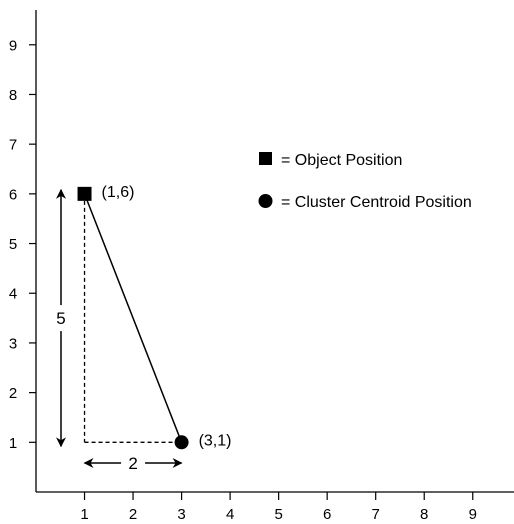 The width and height of the screenshot is (514, 524). I want to click on y-axis-ticks: 1 2 3 4 5 6 7 8 9, so click(22, 244).